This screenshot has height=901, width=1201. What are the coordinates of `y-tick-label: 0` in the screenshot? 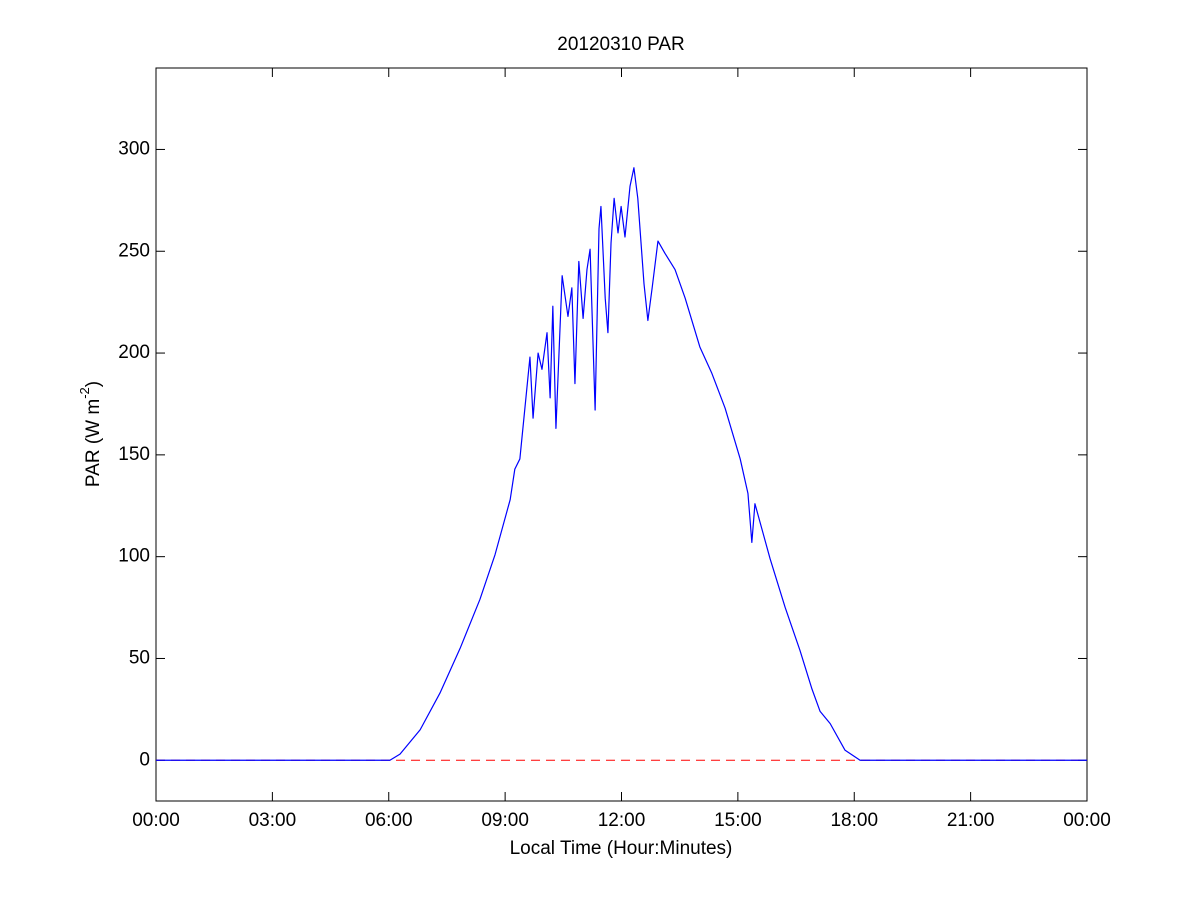 It's located at (144, 759).